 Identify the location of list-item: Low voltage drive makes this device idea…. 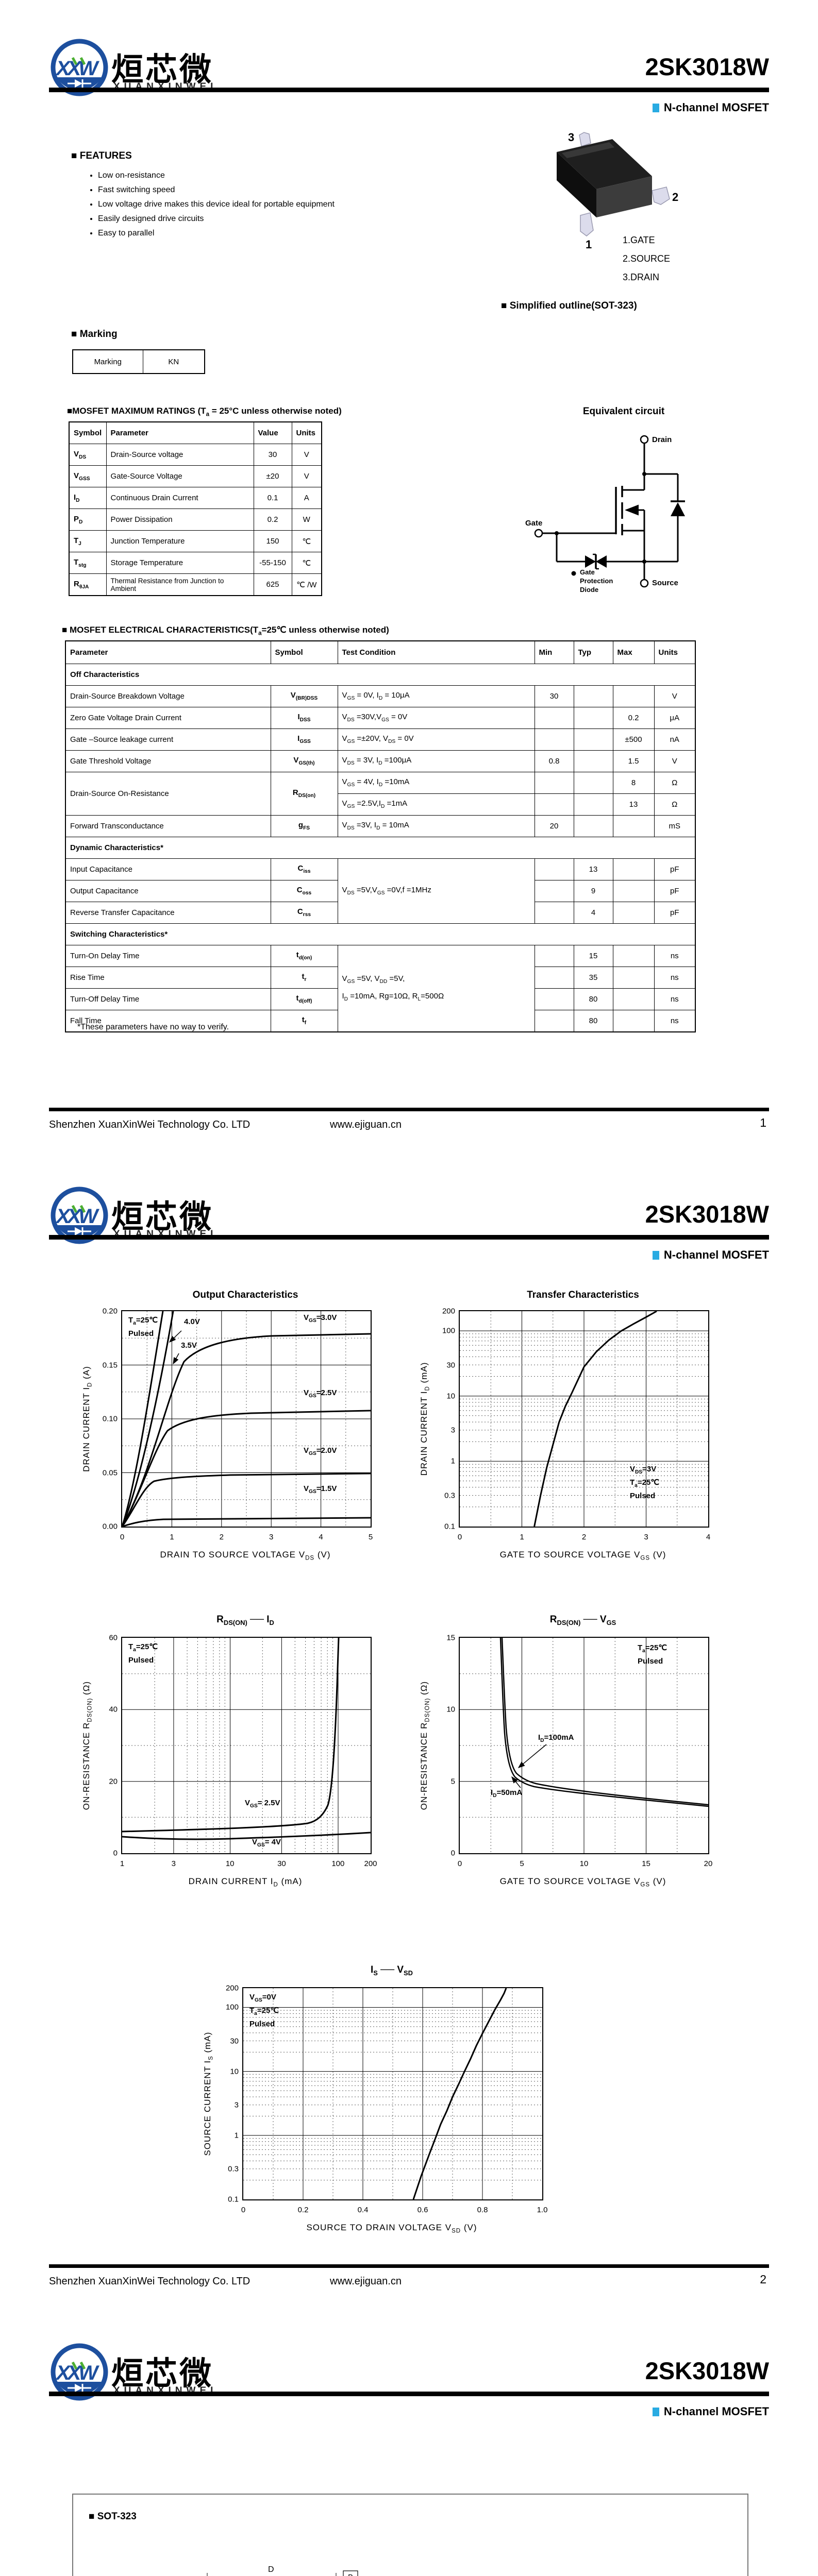
(283, 204).